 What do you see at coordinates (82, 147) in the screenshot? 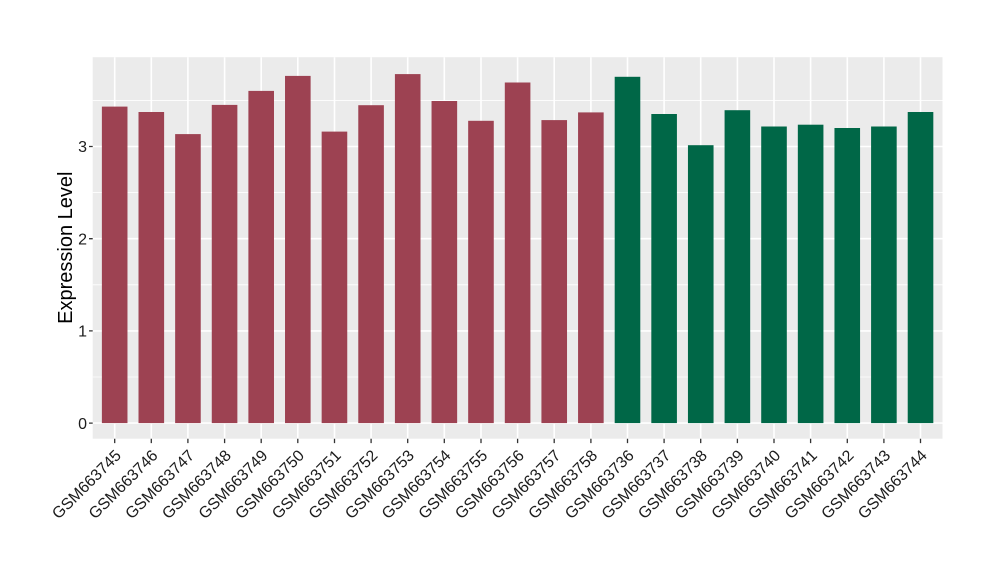
I see `svg-text: 3` at bounding box center [82, 147].